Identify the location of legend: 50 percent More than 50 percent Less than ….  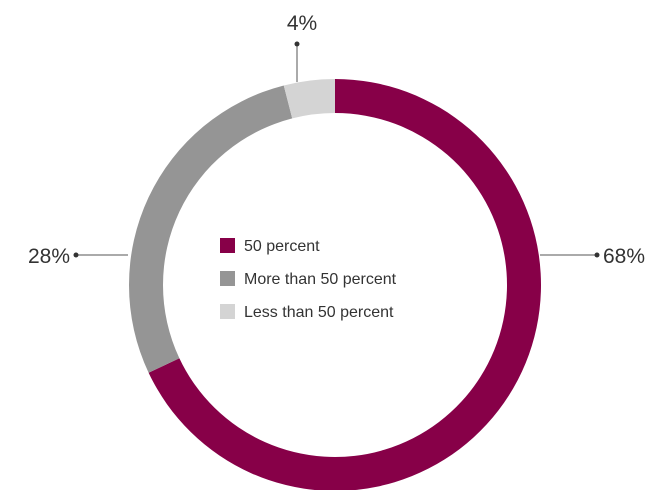
(308, 279).